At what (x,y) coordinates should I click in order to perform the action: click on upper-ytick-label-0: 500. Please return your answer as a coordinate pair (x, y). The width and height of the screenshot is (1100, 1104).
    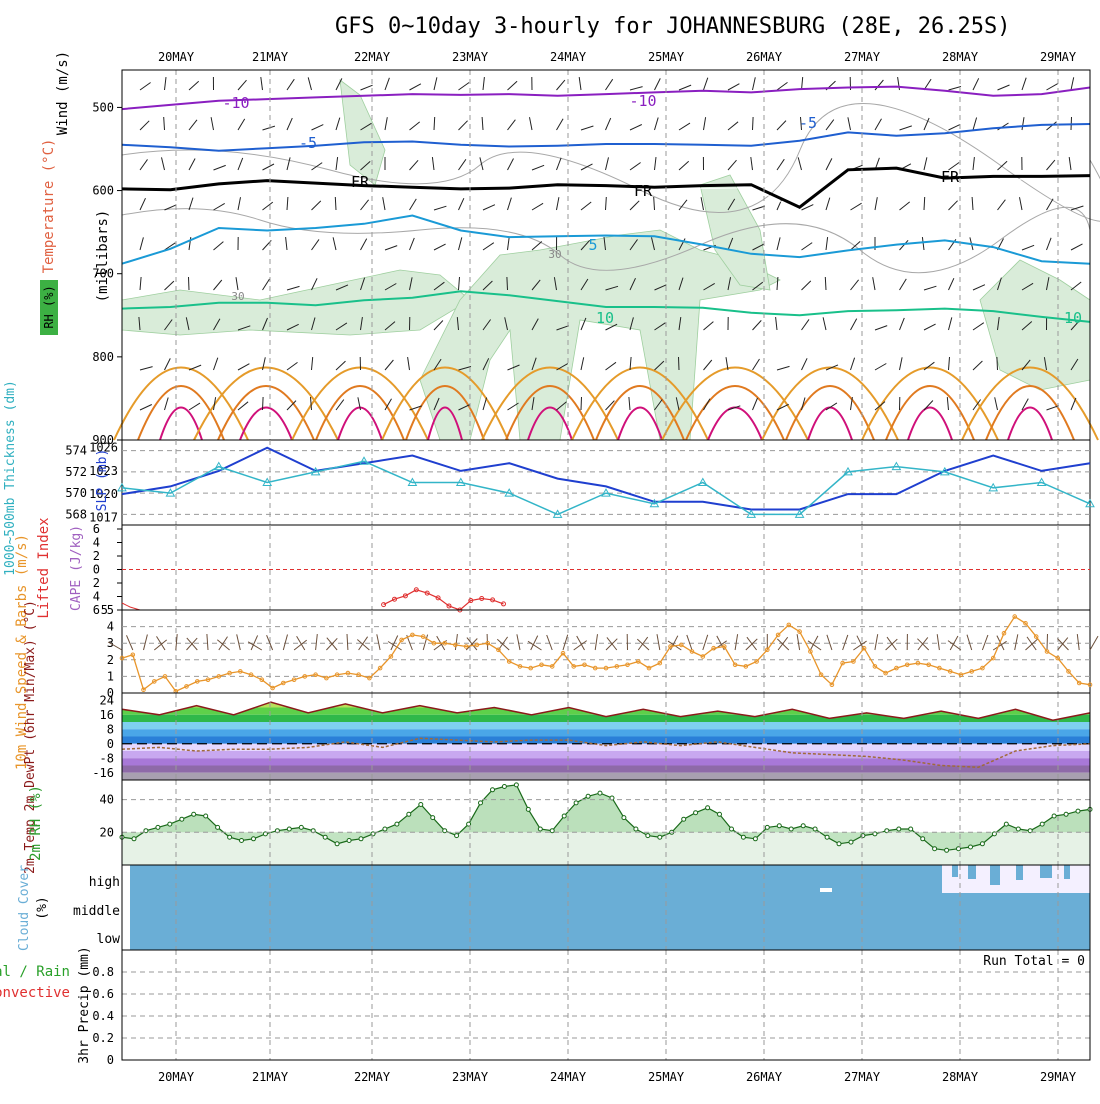
    Looking at the image, I should click on (103, 107).